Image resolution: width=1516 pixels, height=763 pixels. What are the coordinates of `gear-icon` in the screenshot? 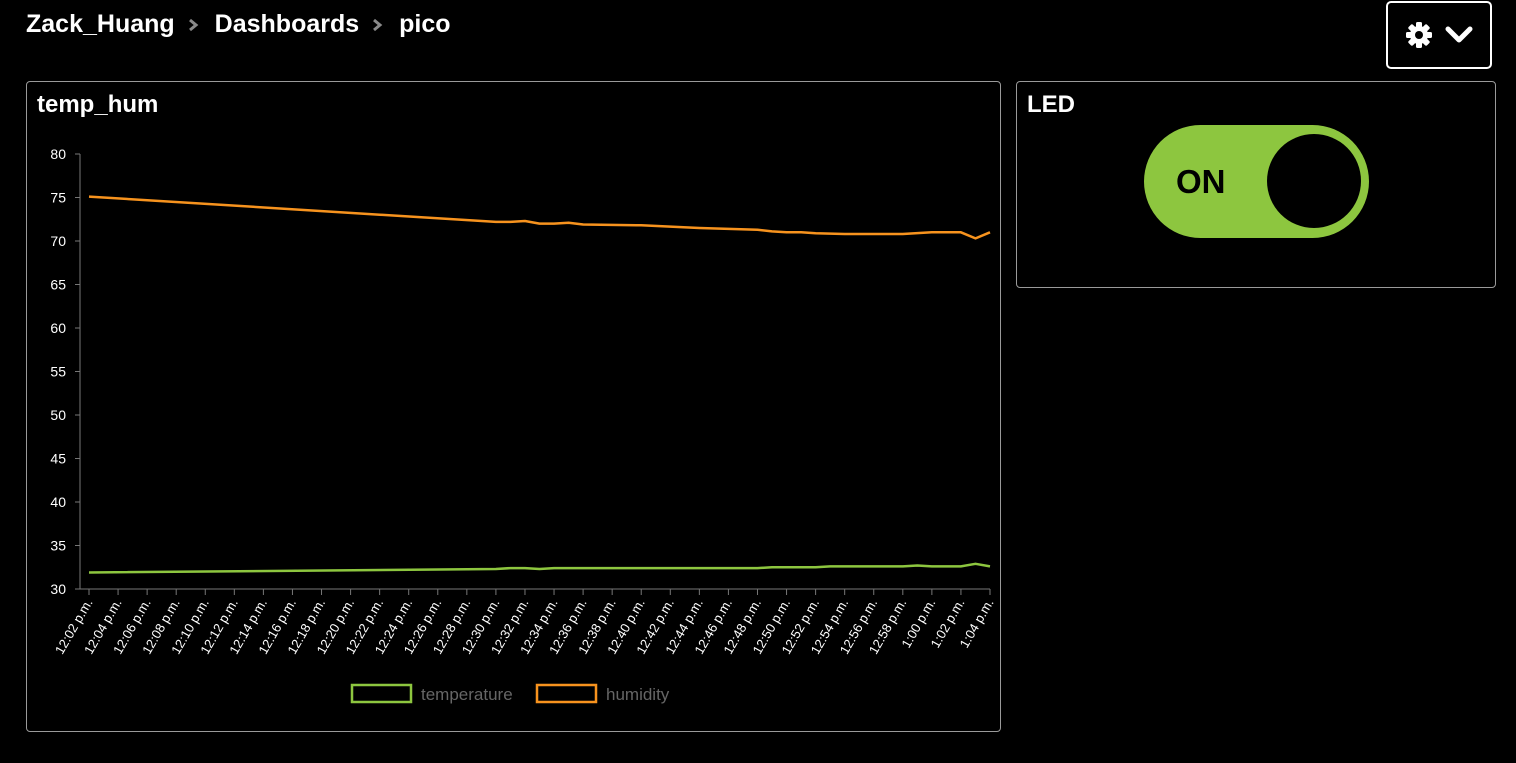 It's located at (1419, 35).